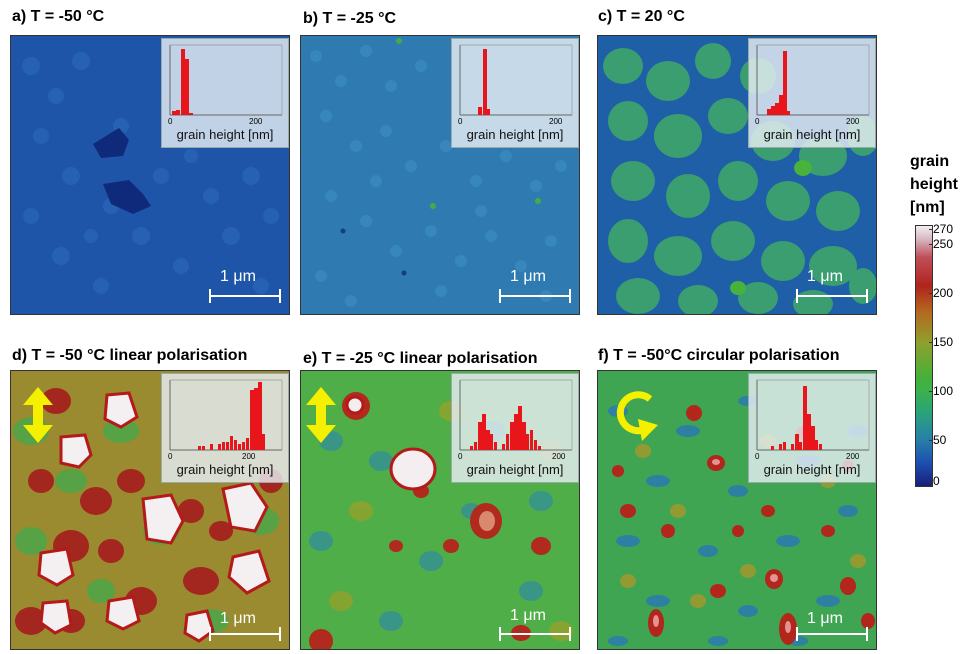 The width and height of the screenshot is (967, 654). I want to click on panel-d-tick-max: 200, so click(249, 456).